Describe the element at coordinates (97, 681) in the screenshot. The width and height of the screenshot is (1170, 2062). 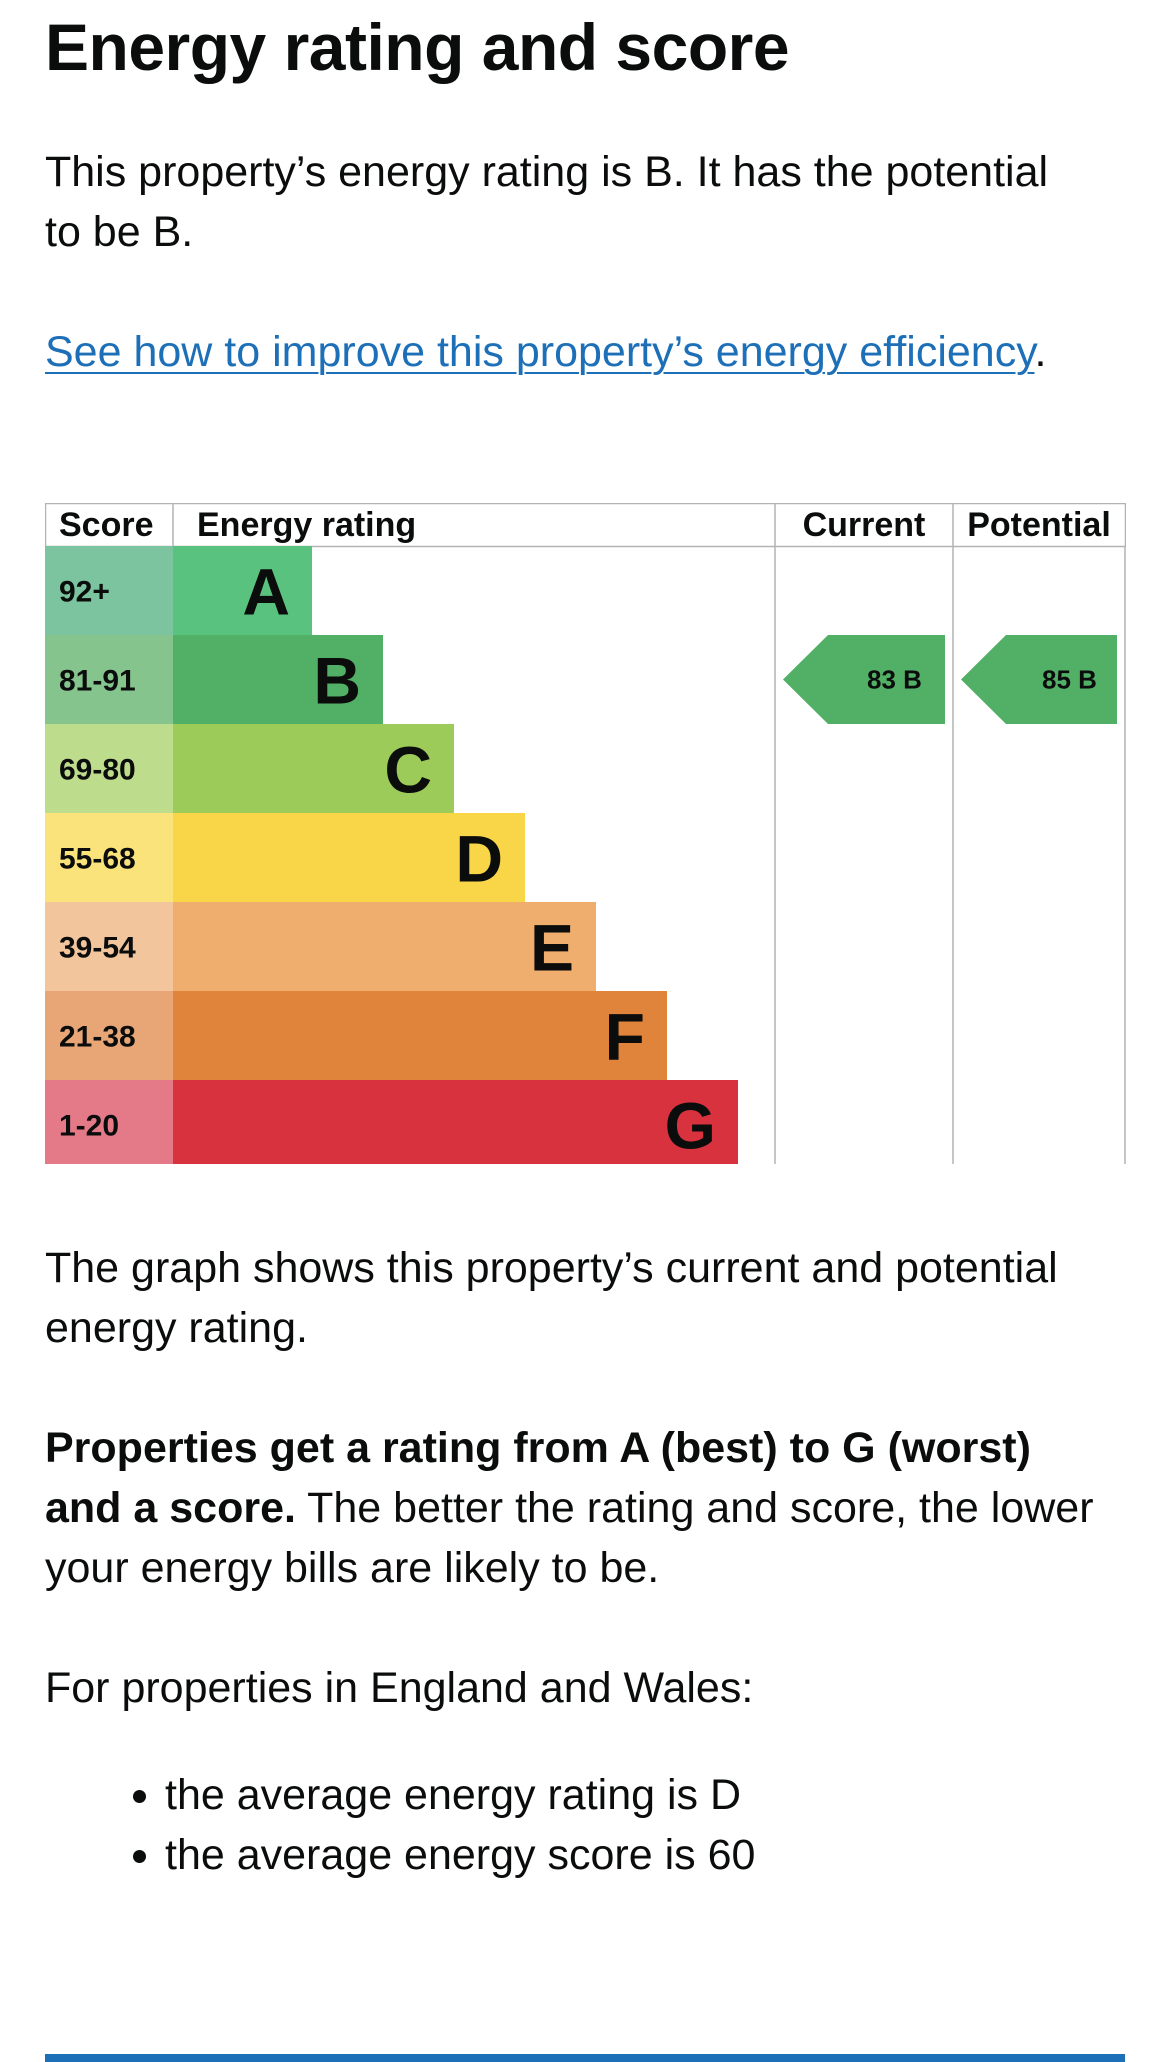
I see `score-range-b: 81-91` at that location.